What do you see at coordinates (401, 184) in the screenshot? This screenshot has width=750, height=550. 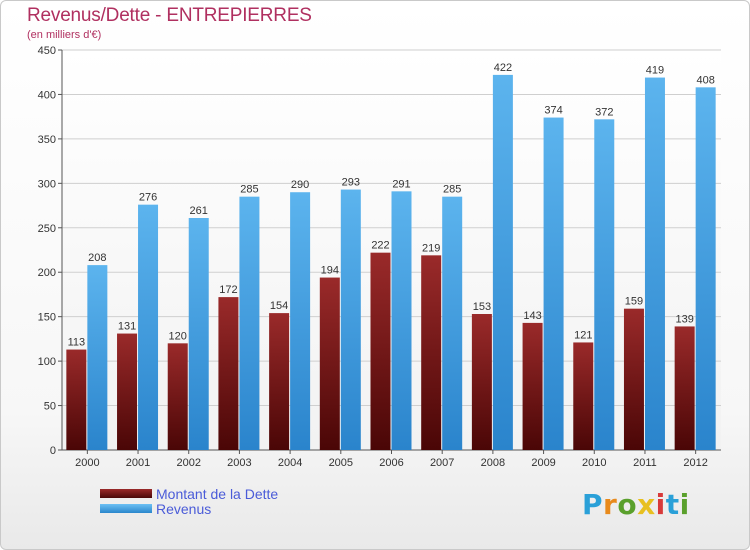 I see `data-label-revenus: 291` at bounding box center [401, 184].